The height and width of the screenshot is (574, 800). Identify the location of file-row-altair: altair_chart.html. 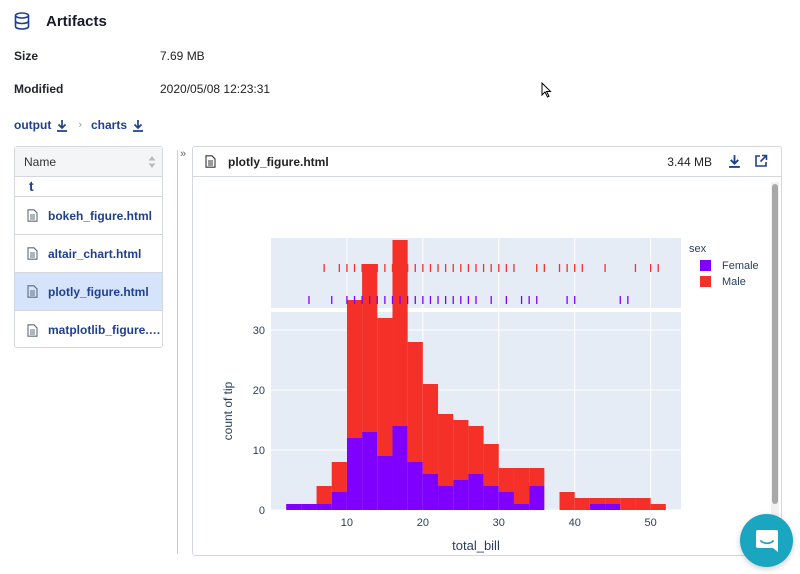
(88, 254).